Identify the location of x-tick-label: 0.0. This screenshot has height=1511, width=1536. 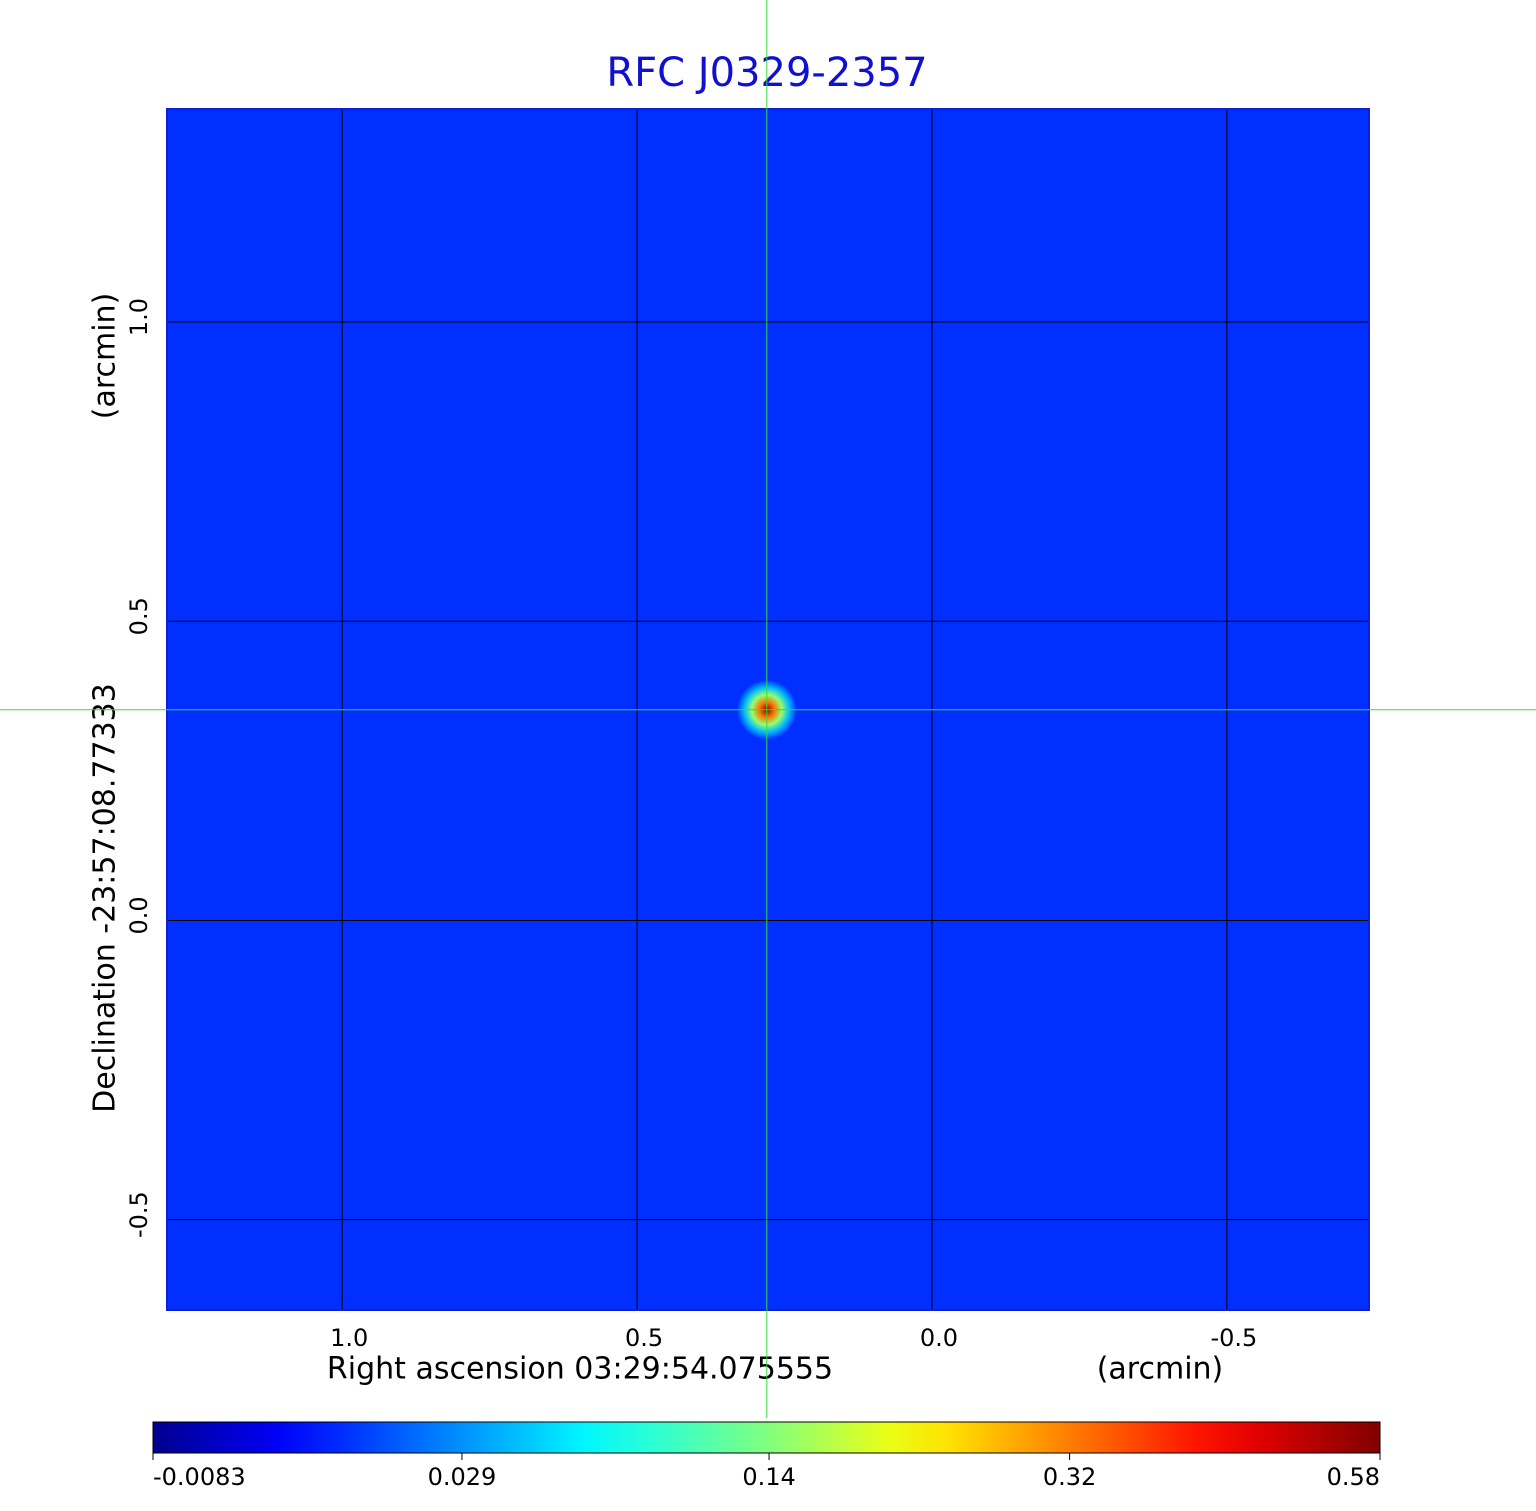
(939, 1338).